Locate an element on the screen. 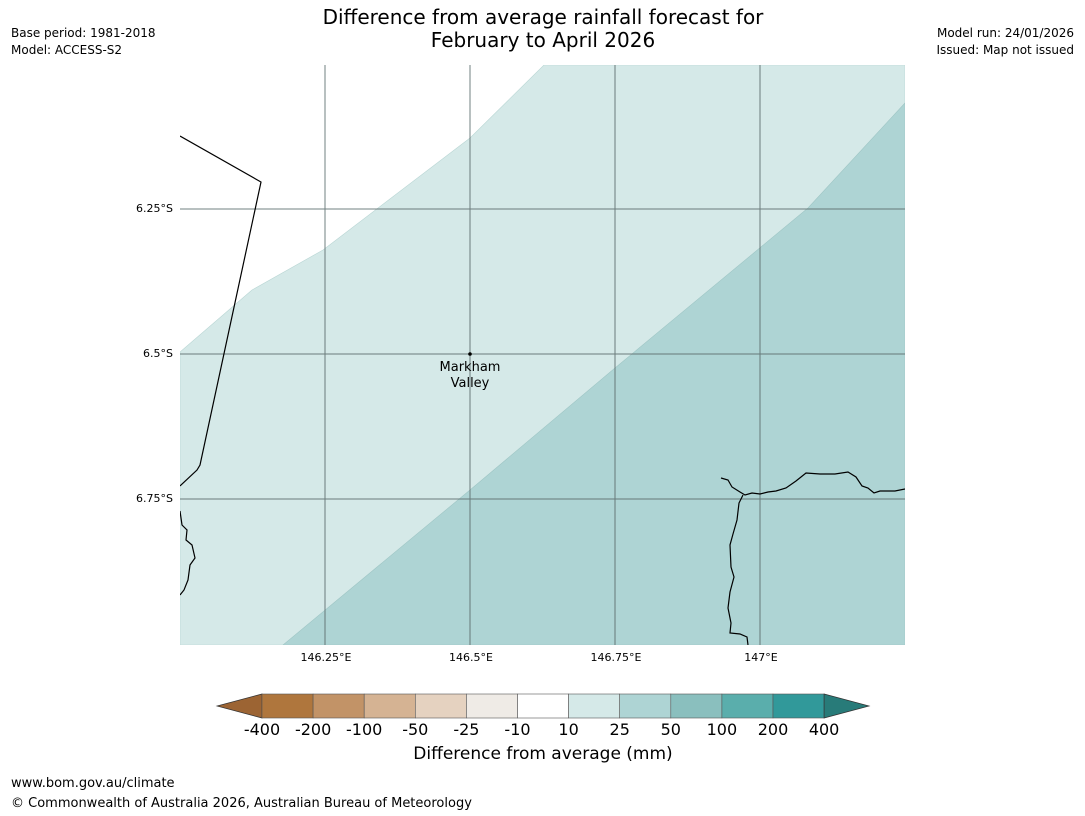  lat-label-6-5: 6.5°S is located at coordinates (158, 353).